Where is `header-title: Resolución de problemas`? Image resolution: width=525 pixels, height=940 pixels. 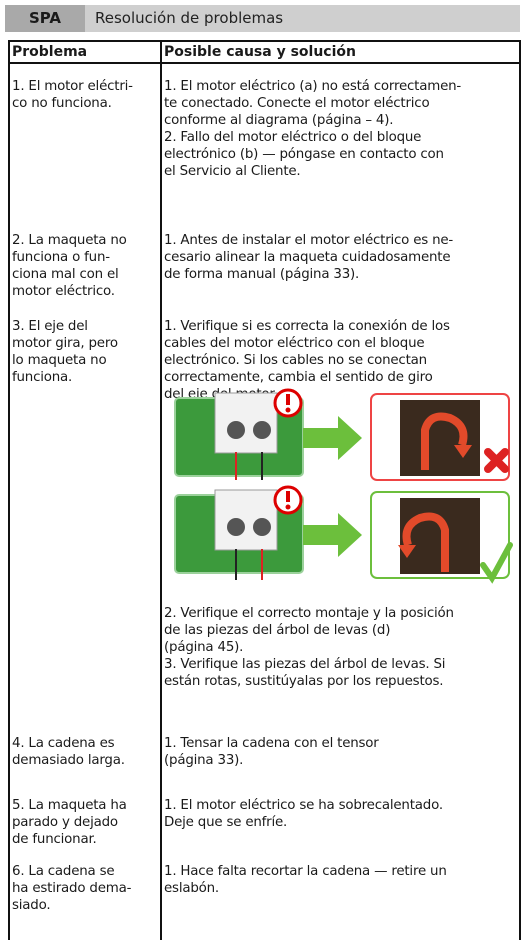 header-title: Resolución de problemas is located at coordinates (189, 18).